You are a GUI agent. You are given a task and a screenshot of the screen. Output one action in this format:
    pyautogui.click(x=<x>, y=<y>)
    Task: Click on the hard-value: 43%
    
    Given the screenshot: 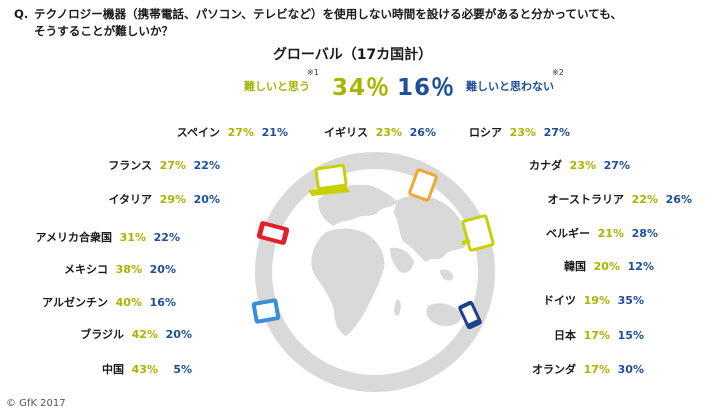 What is the action you would take?
    pyautogui.click(x=144, y=369)
    